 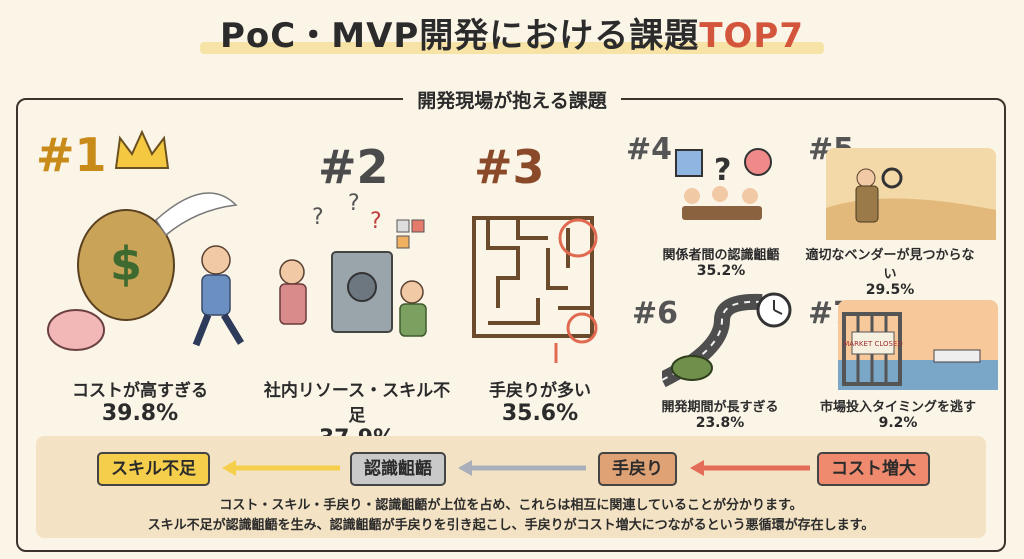 I want to click on market-closed-illustration: MARKET CLOSED, so click(x=918, y=345).